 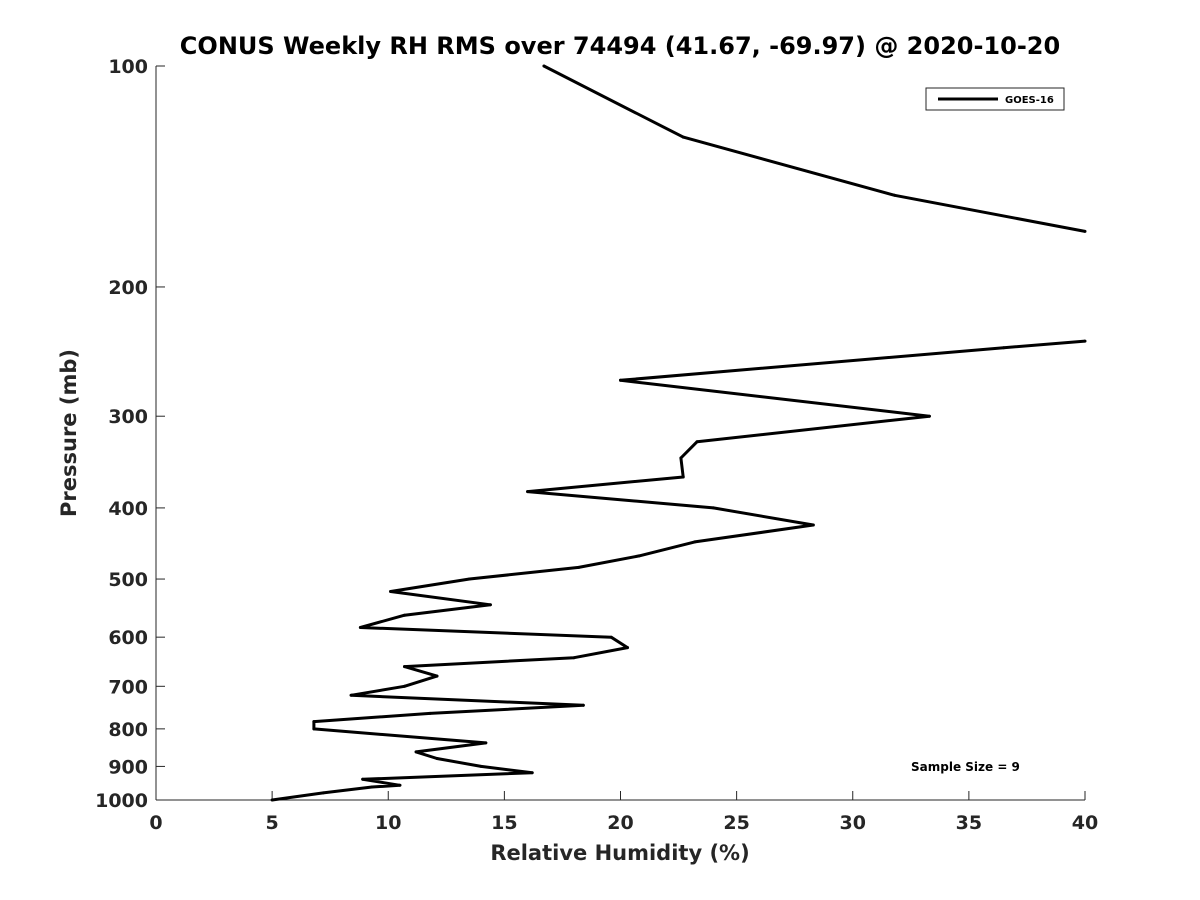 I want to click on sample-size-annotation: Sample Size = 9, so click(x=965, y=767).